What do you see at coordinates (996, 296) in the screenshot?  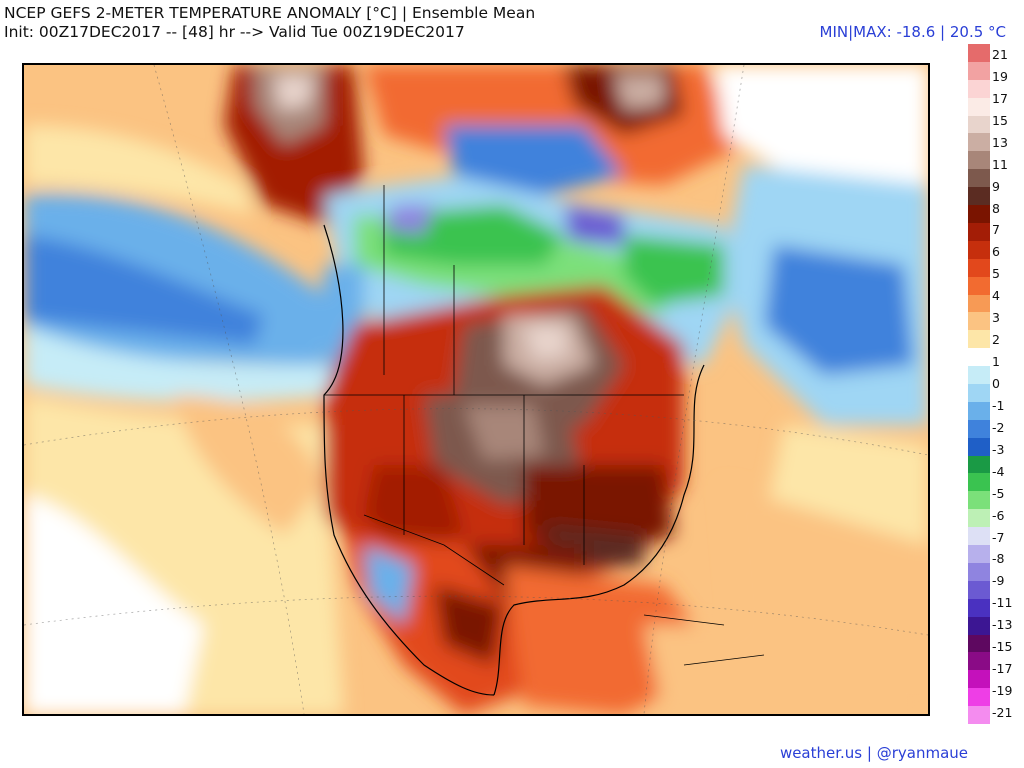 I see `color-scale-label: 4` at bounding box center [996, 296].